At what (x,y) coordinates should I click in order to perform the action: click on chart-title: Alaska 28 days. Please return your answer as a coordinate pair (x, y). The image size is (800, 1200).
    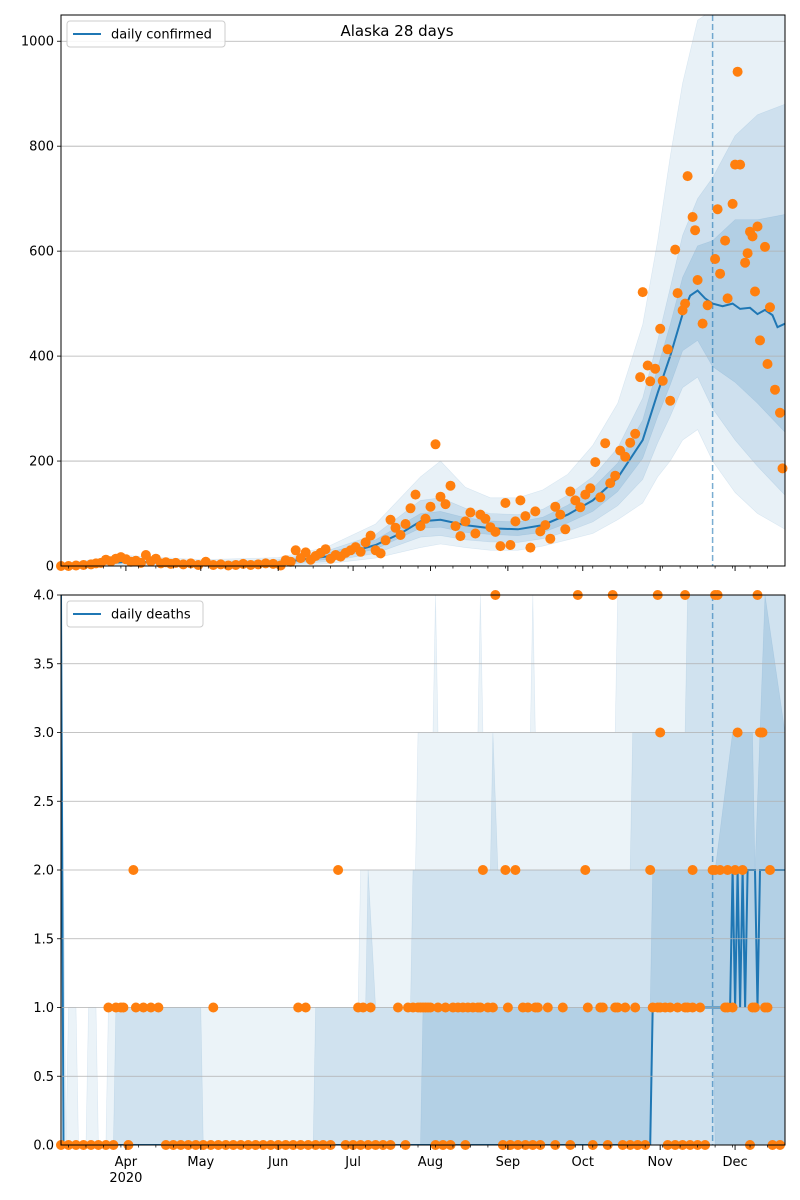
    Looking at the image, I should click on (396, 31).